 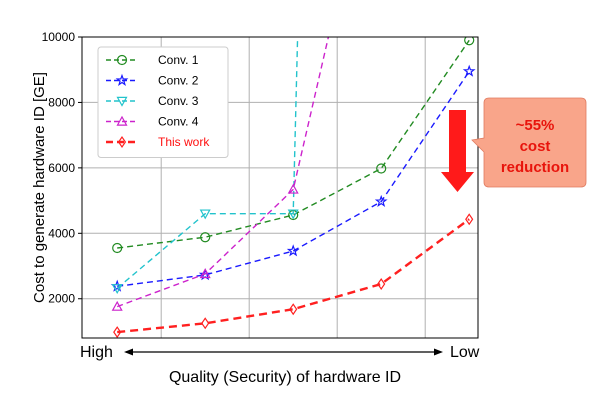 I want to click on legend-entry: Conv. 1, so click(x=152, y=60).